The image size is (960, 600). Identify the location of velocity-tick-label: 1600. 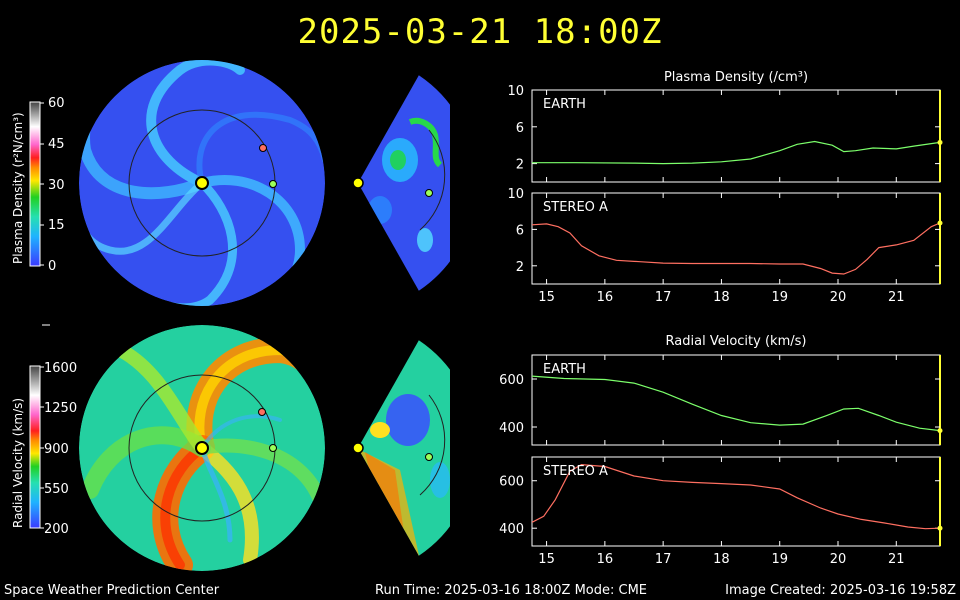
(60, 368).